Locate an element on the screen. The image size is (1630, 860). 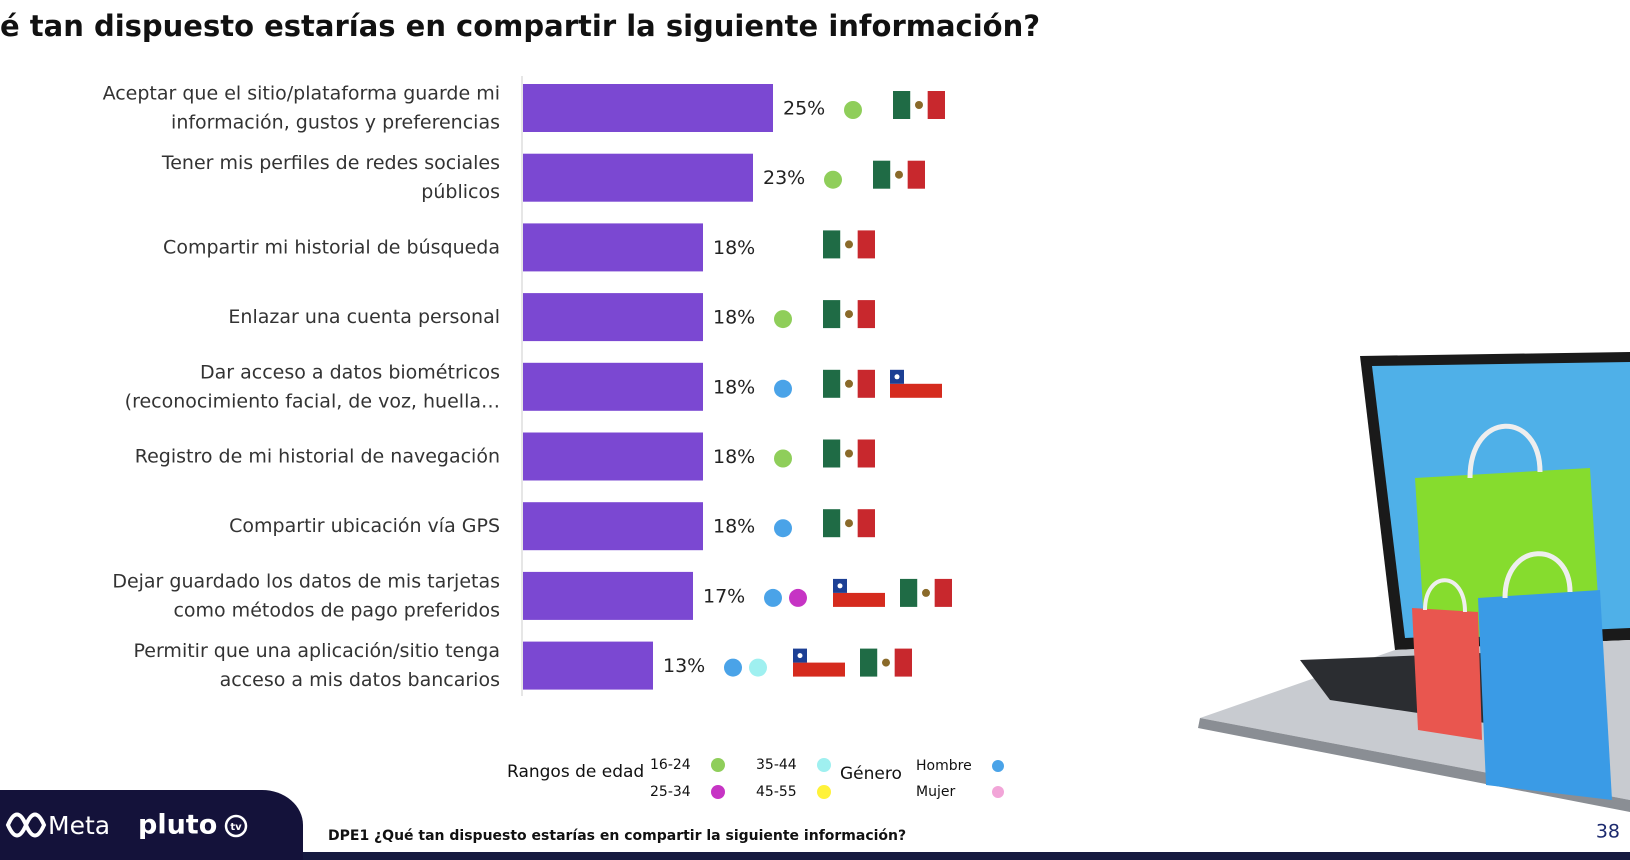
category-line: Compartir mi historial de búsqueda is located at coordinates (331, 247).